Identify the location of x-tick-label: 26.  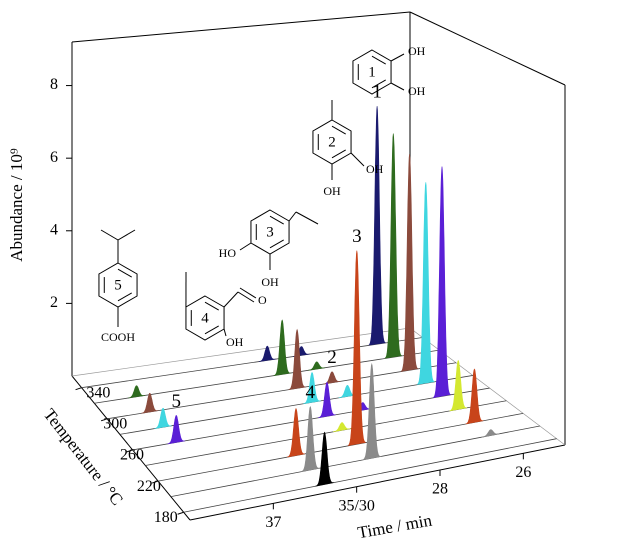
(523, 472).